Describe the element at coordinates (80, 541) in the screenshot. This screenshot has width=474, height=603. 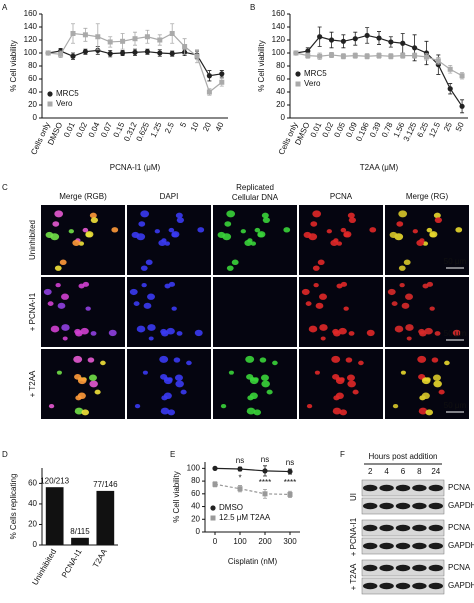
I see `bar` at that location.